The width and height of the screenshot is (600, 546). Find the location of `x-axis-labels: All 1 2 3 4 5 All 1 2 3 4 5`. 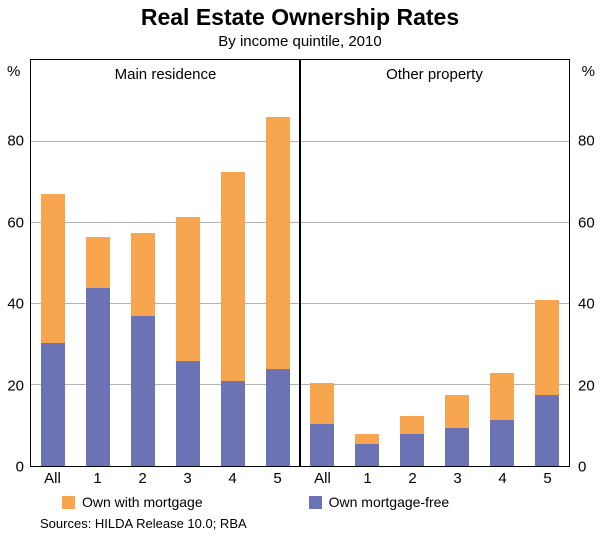

x-axis-labels: All 1 2 3 4 5 All 1 2 3 4 5 is located at coordinates (300, 478).